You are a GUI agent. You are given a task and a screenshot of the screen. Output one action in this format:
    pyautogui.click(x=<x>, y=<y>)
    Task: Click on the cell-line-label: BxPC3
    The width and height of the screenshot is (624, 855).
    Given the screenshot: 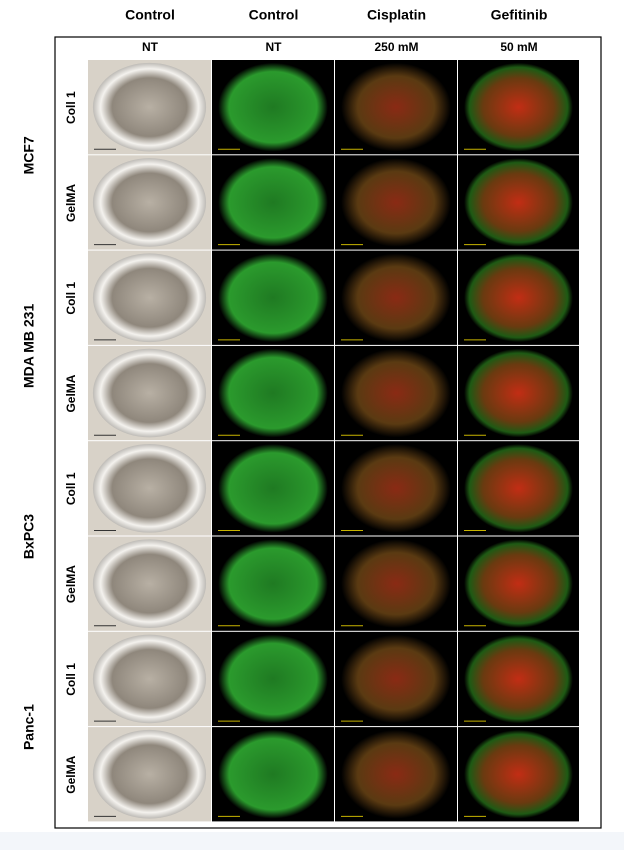 What is the action you would take?
    pyautogui.click(x=29, y=536)
    